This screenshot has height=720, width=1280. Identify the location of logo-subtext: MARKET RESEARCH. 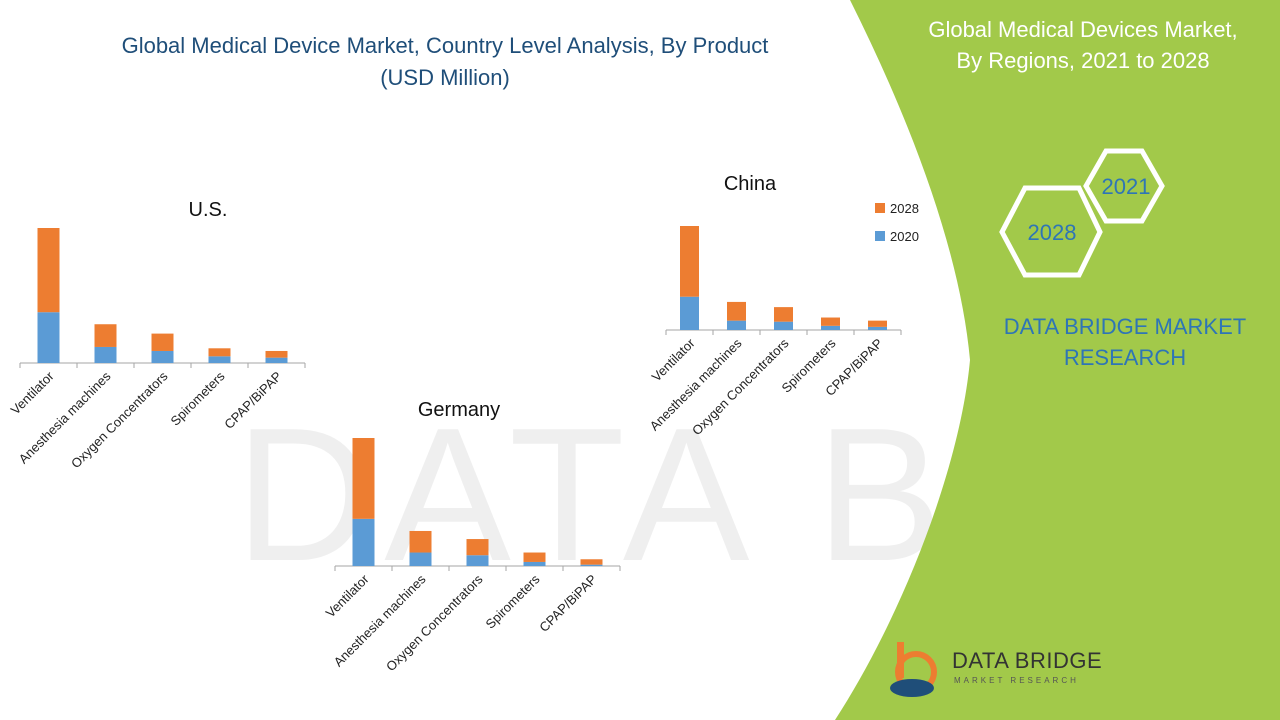
(1016, 680).